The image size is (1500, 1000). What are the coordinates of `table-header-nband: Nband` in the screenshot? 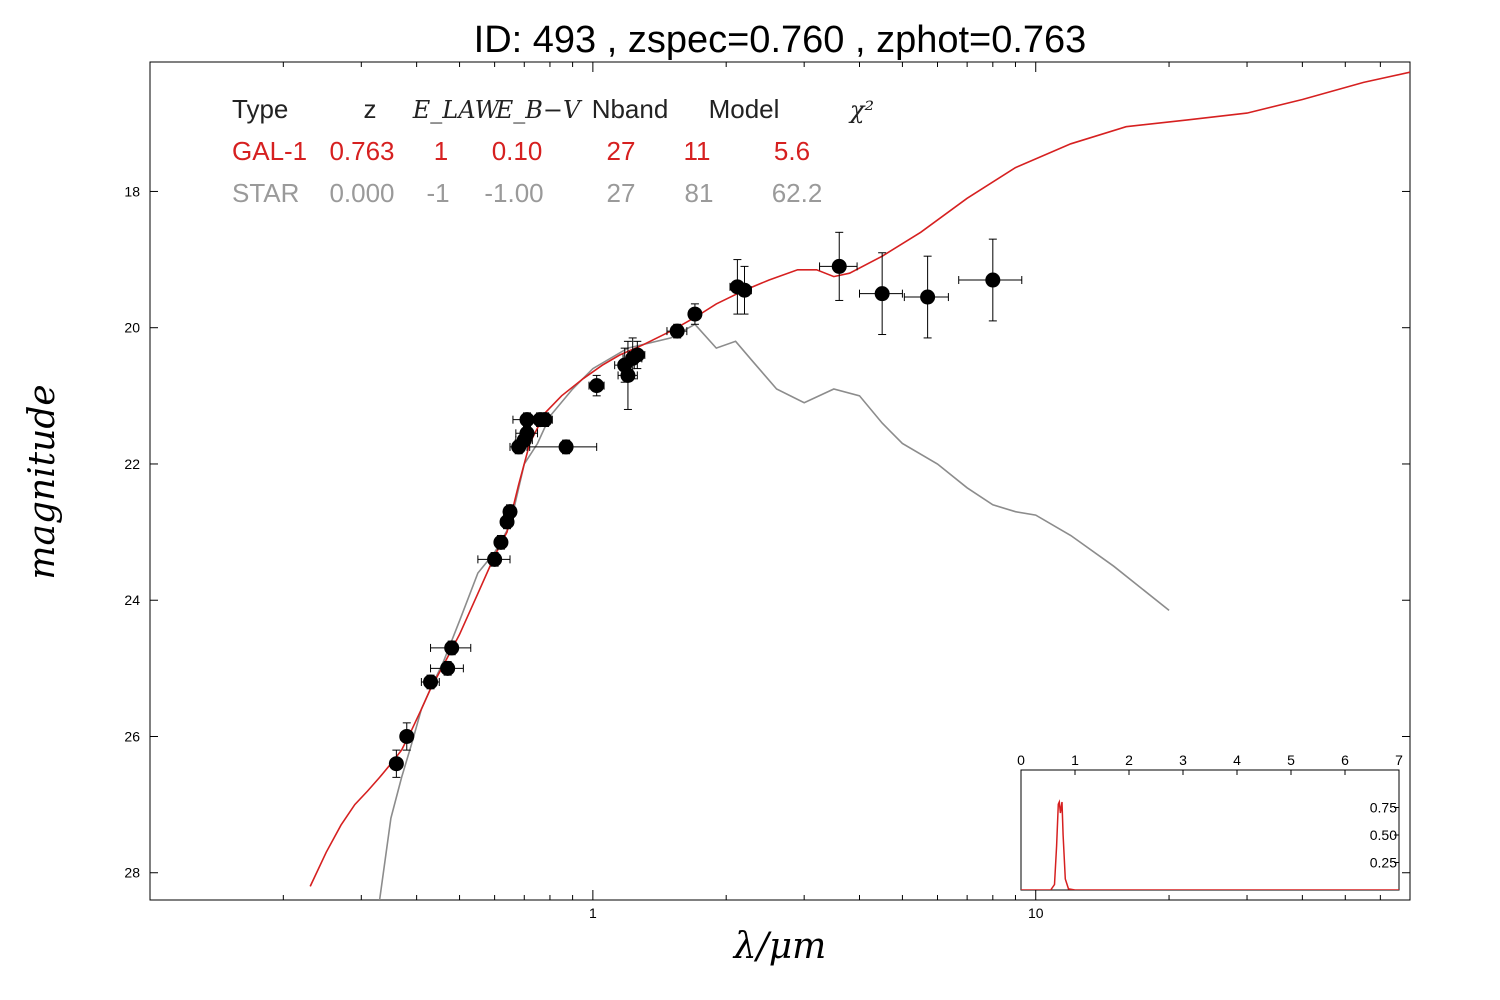 It's located at (630, 109).